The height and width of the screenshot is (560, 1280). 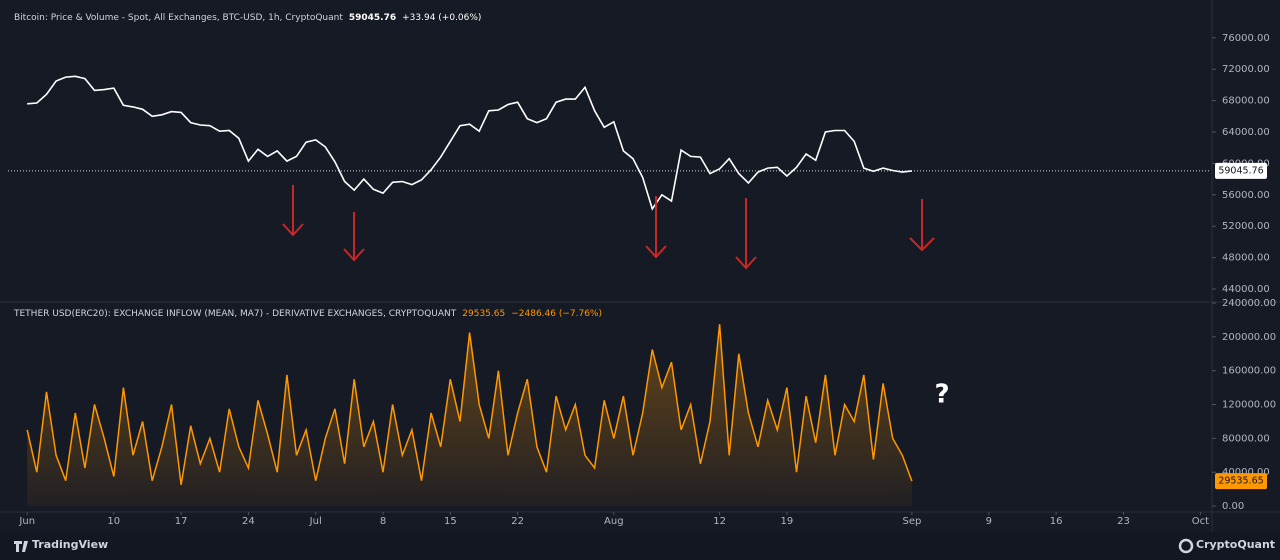 I want to click on x-tick-label: 15, so click(x=450, y=521).